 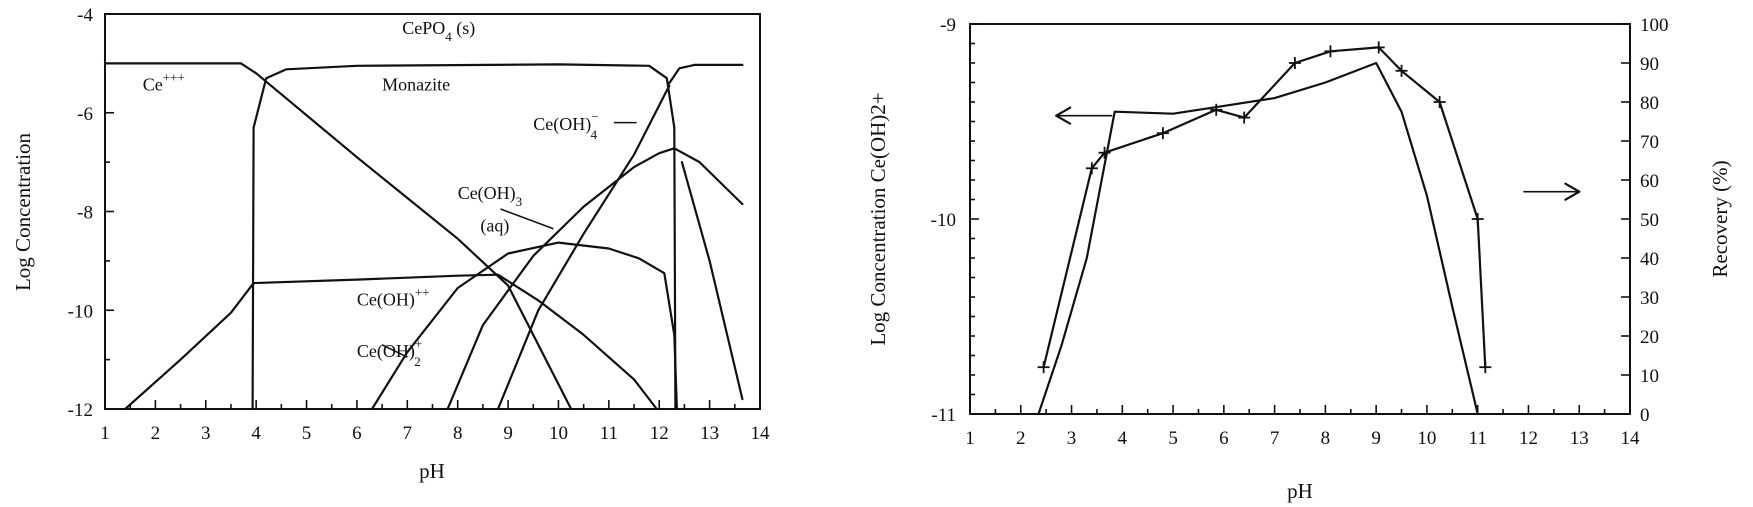 I want to click on left-y-tick-label: -10, so click(x=80, y=311).